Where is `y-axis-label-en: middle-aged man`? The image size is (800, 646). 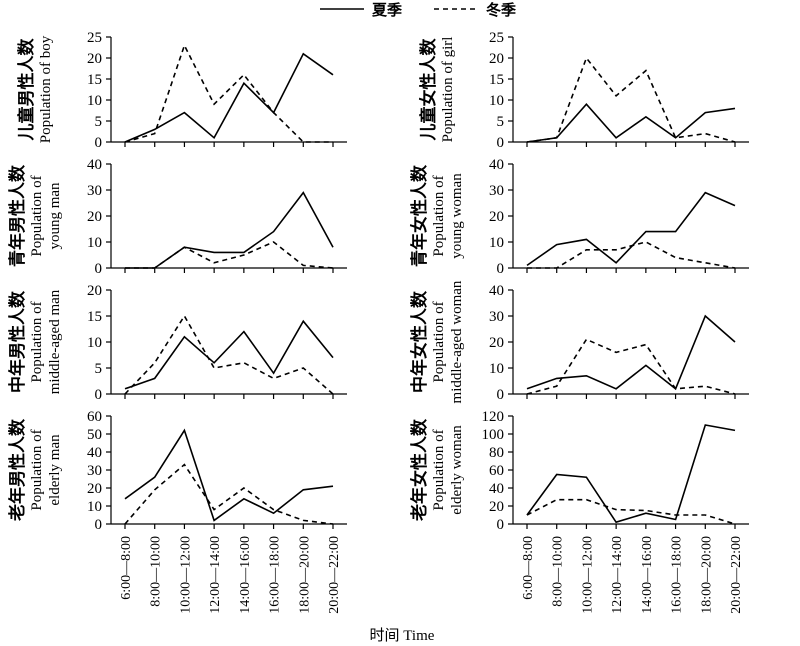
y-axis-label-en: middle-aged man is located at coordinates (55, 341).